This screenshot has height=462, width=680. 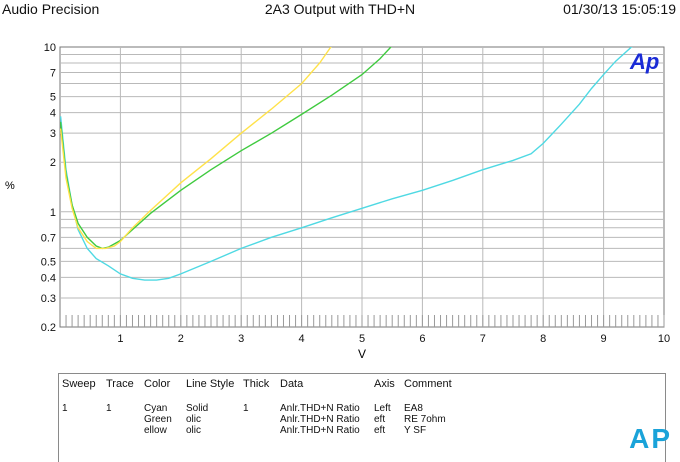 I want to click on y-axis-label: %, so click(x=10, y=186).